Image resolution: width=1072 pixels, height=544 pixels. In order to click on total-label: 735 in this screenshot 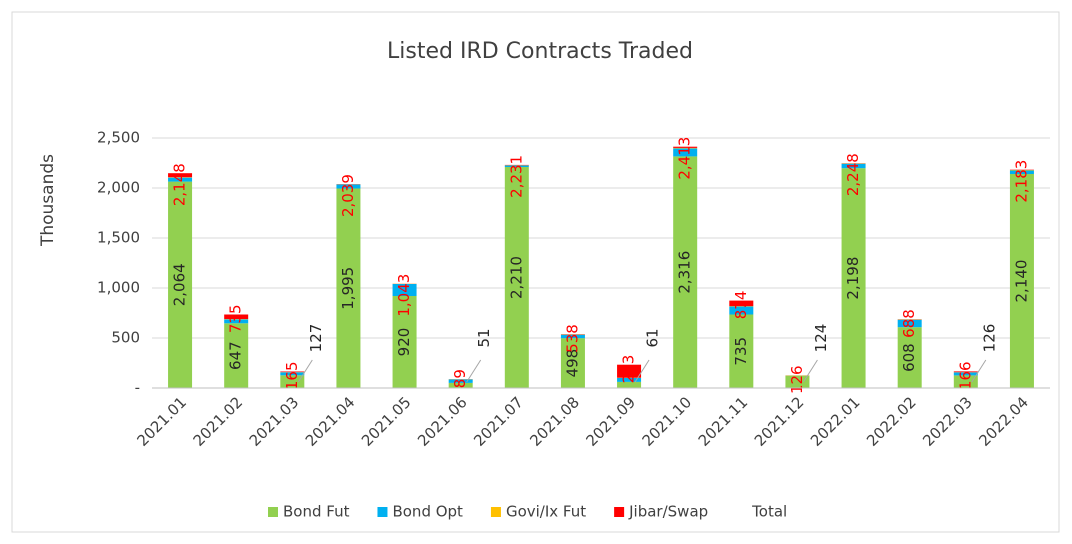, I will do `click(236, 319)`.